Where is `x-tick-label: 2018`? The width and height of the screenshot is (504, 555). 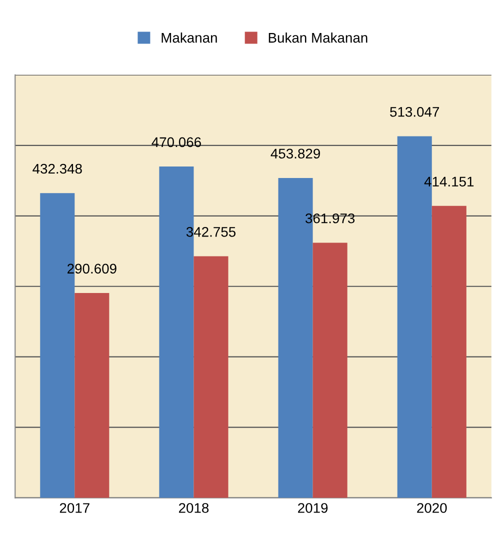
x-tick-label: 2018 is located at coordinates (193, 508).